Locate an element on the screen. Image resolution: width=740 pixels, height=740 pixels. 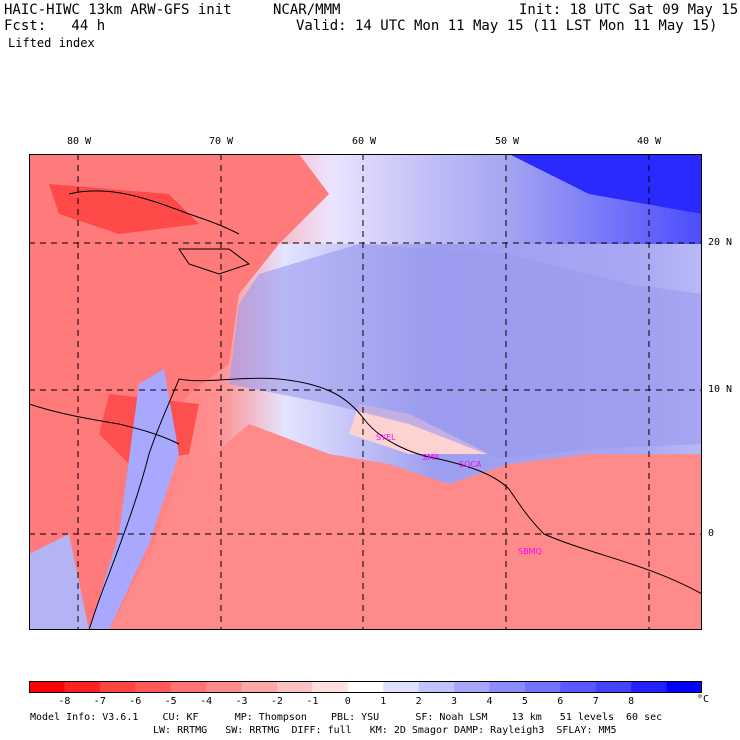
model-title: HAIC-HIWC 13km ARW-GFS init is located at coordinates (118, 10).